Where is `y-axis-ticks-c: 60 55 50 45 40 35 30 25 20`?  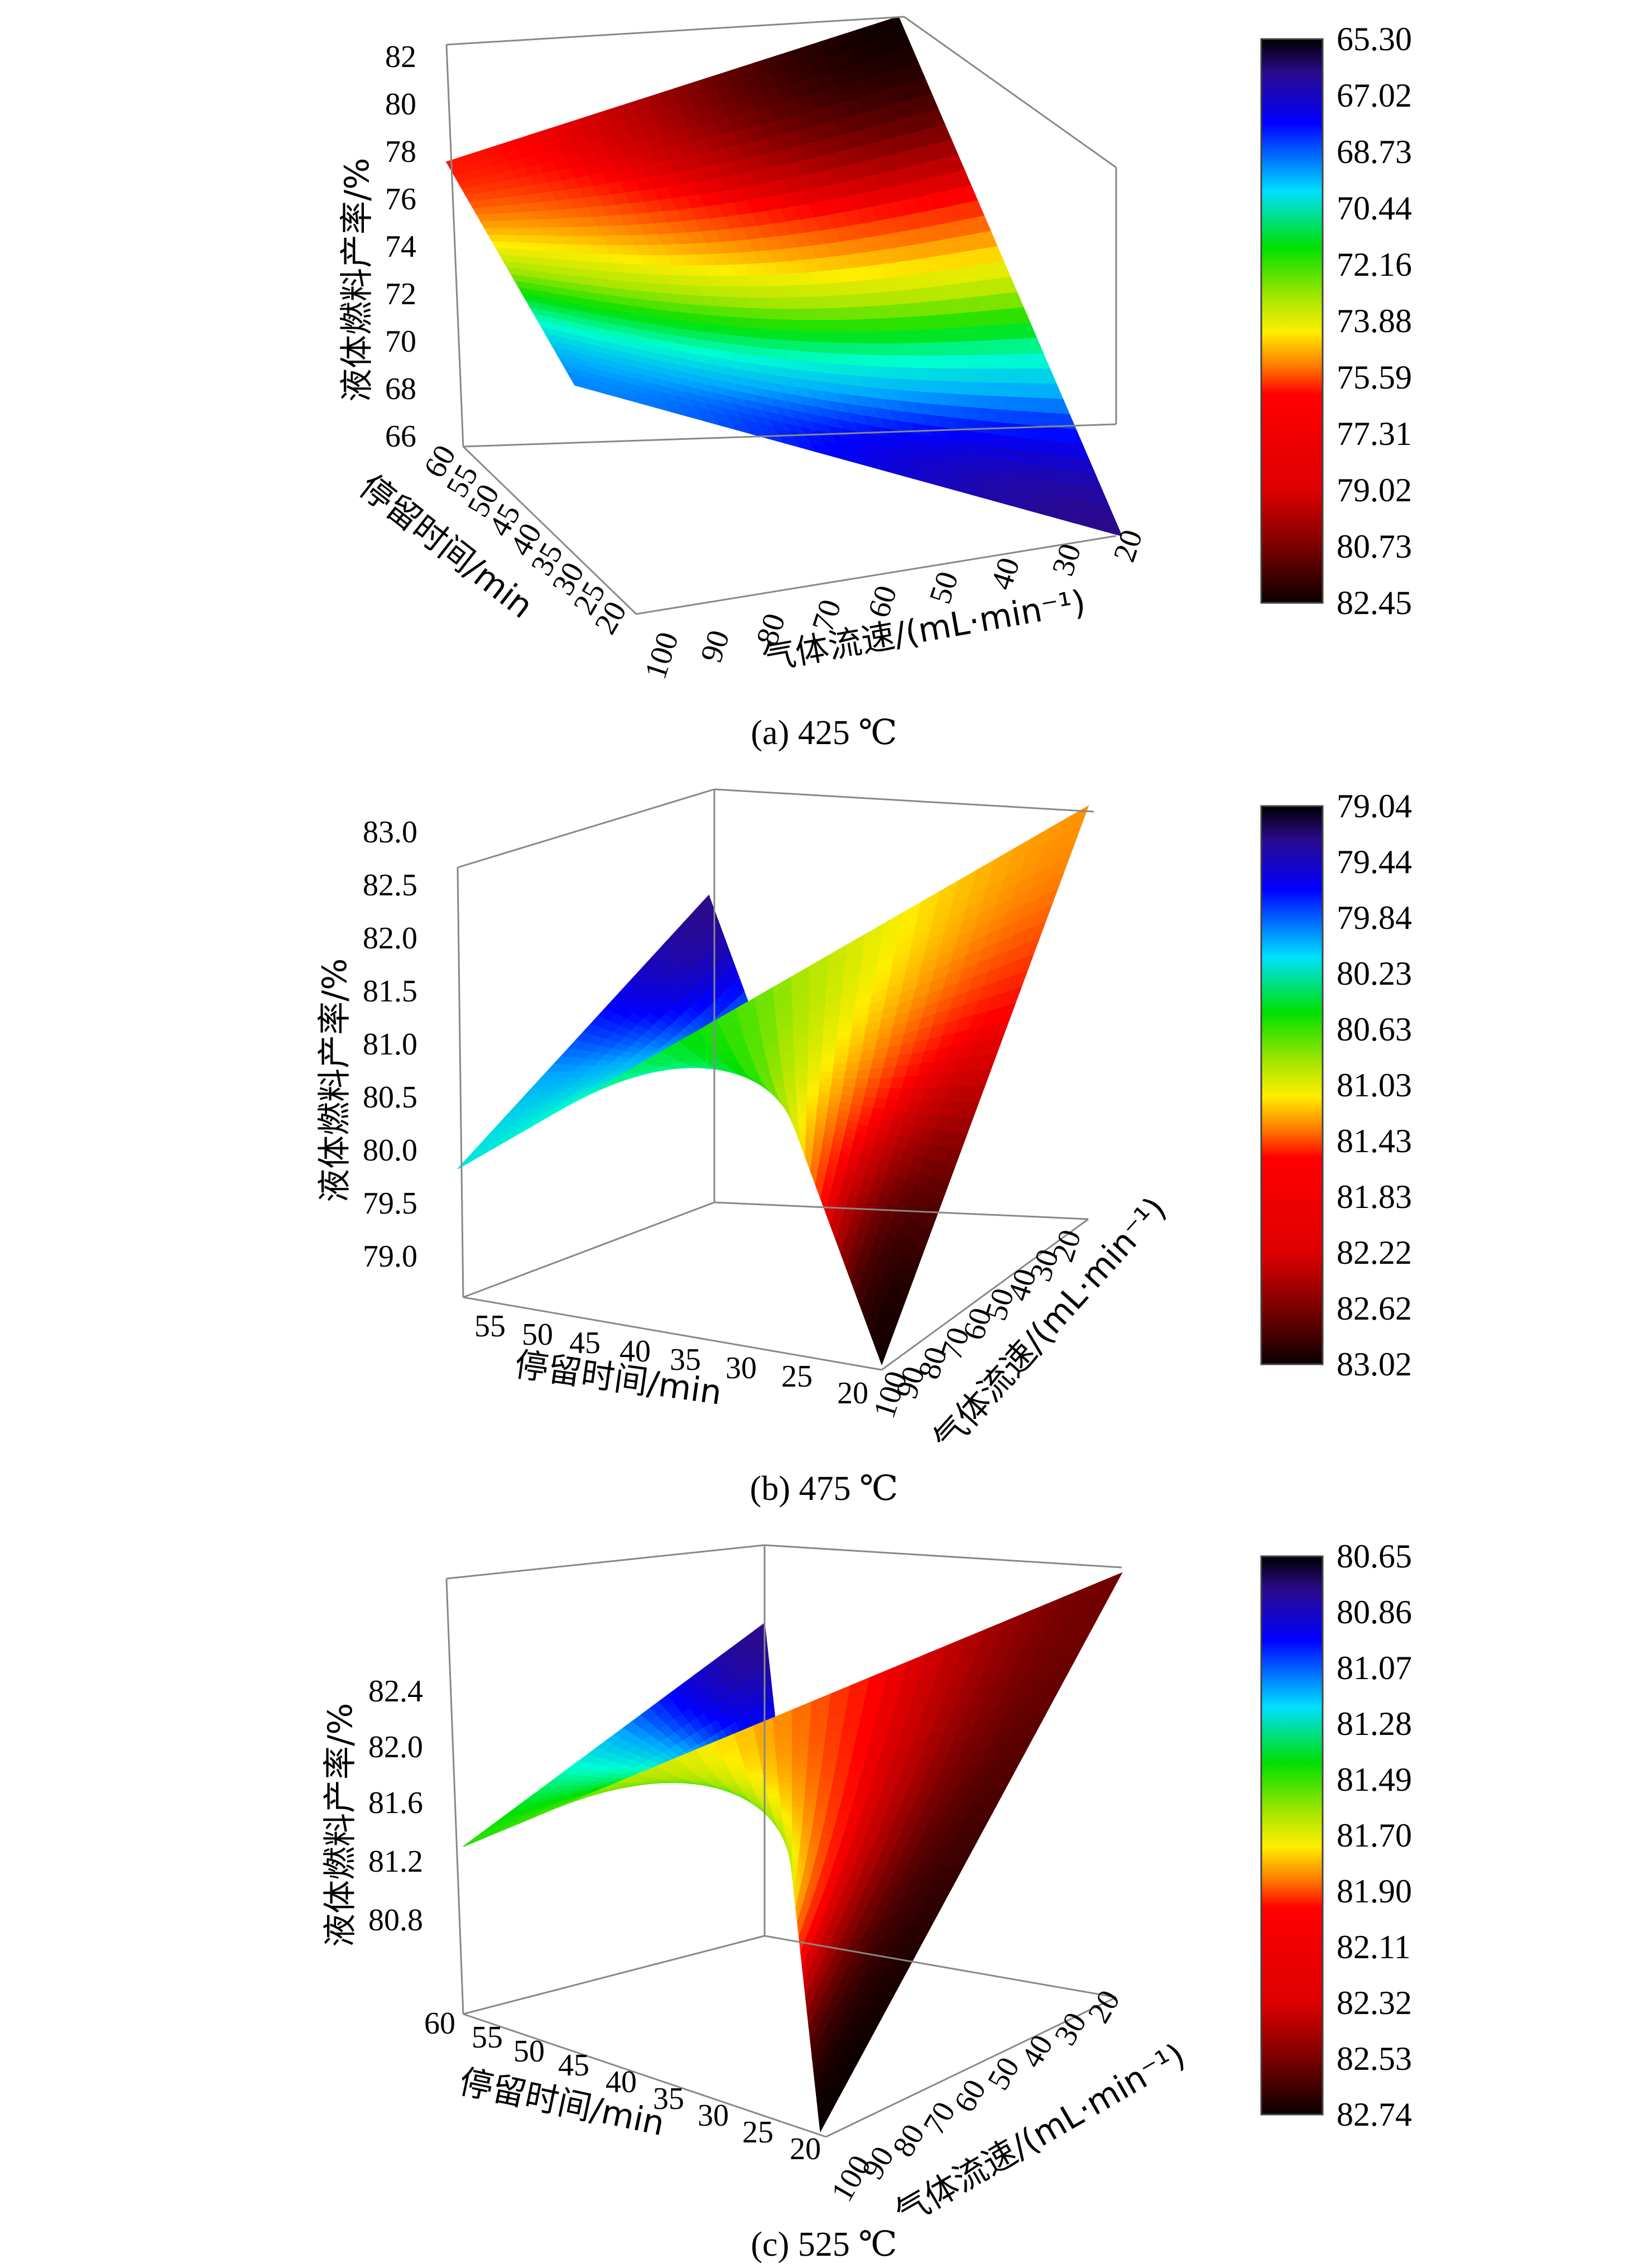 y-axis-ticks-c: 60 55 50 45 40 35 30 25 20 is located at coordinates (622, 2086).